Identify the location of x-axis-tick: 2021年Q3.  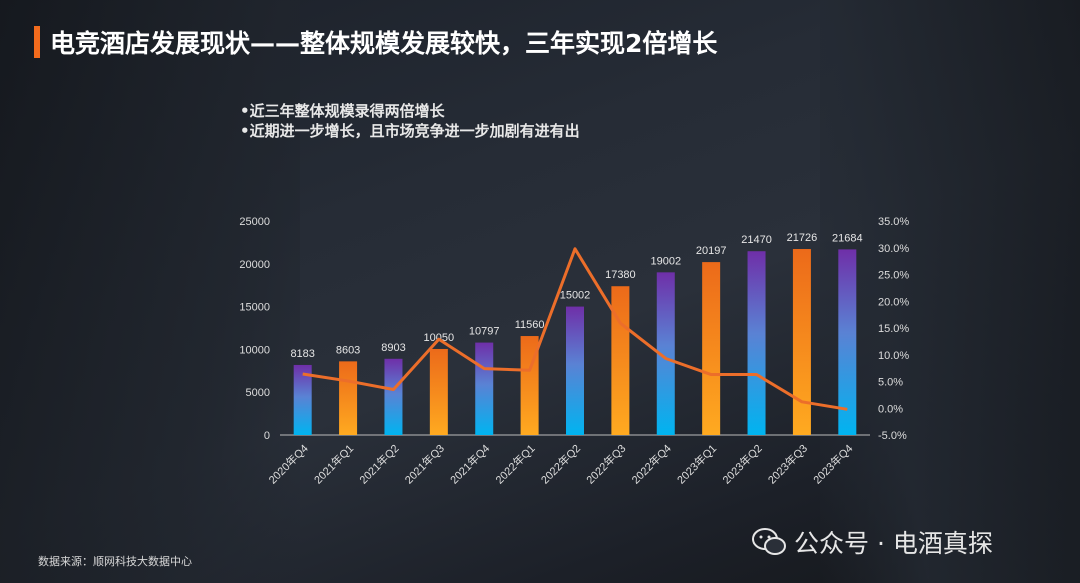
(424, 463).